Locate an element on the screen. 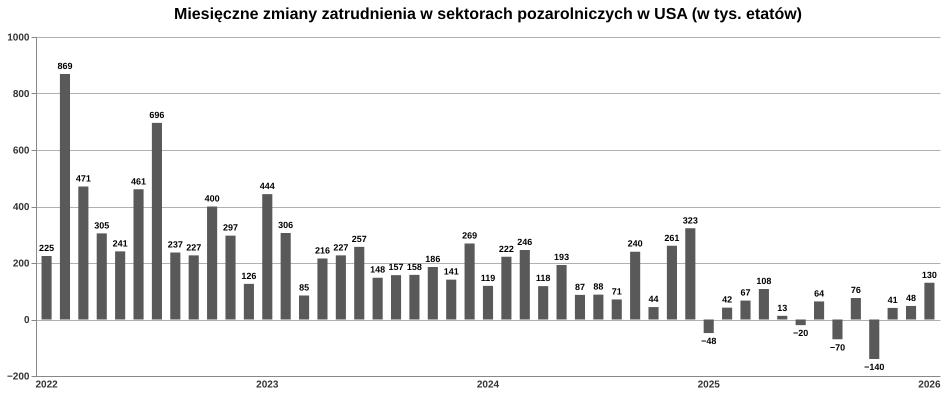 The image size is (948, 395). data-label: 157 is located at coordinates (396, 267).